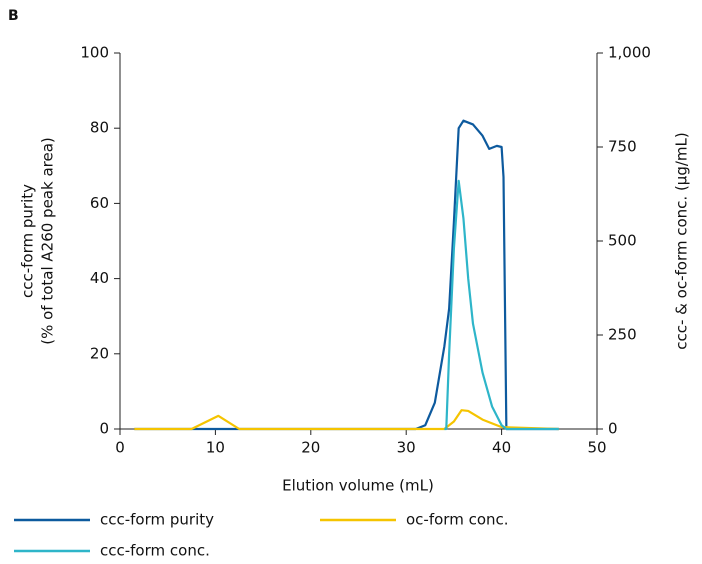 The width and height of the screenshot is (702, 564). I want to click on y2-tick-label: 750, so click(622, 147).